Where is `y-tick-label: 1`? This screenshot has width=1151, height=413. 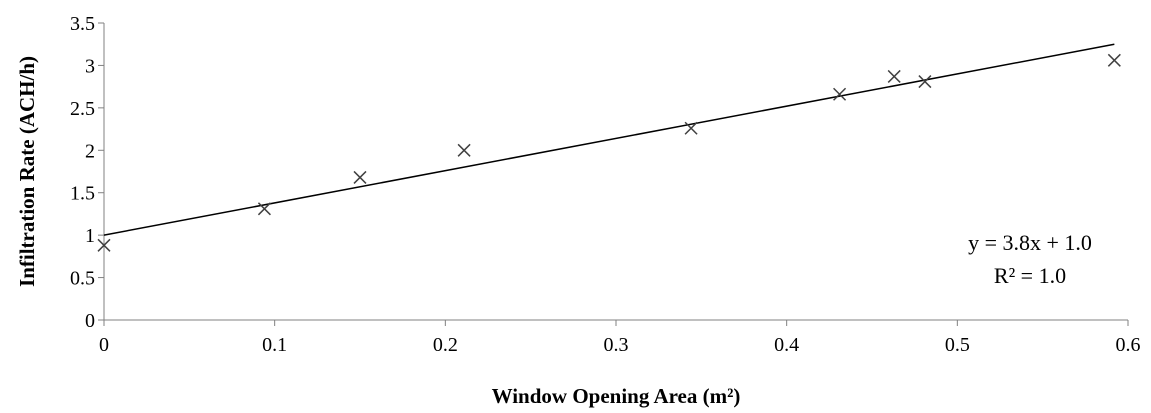
y-tick-label: 1 is located at coordinates (90, 236).